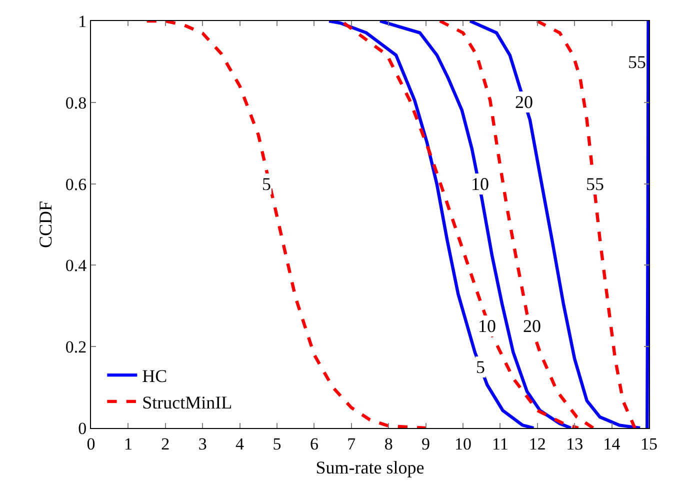  What do you see at coordinates (463, 444) in the screenshot?
I see `x-tick-label: 10` at bounding box center [463, 444].